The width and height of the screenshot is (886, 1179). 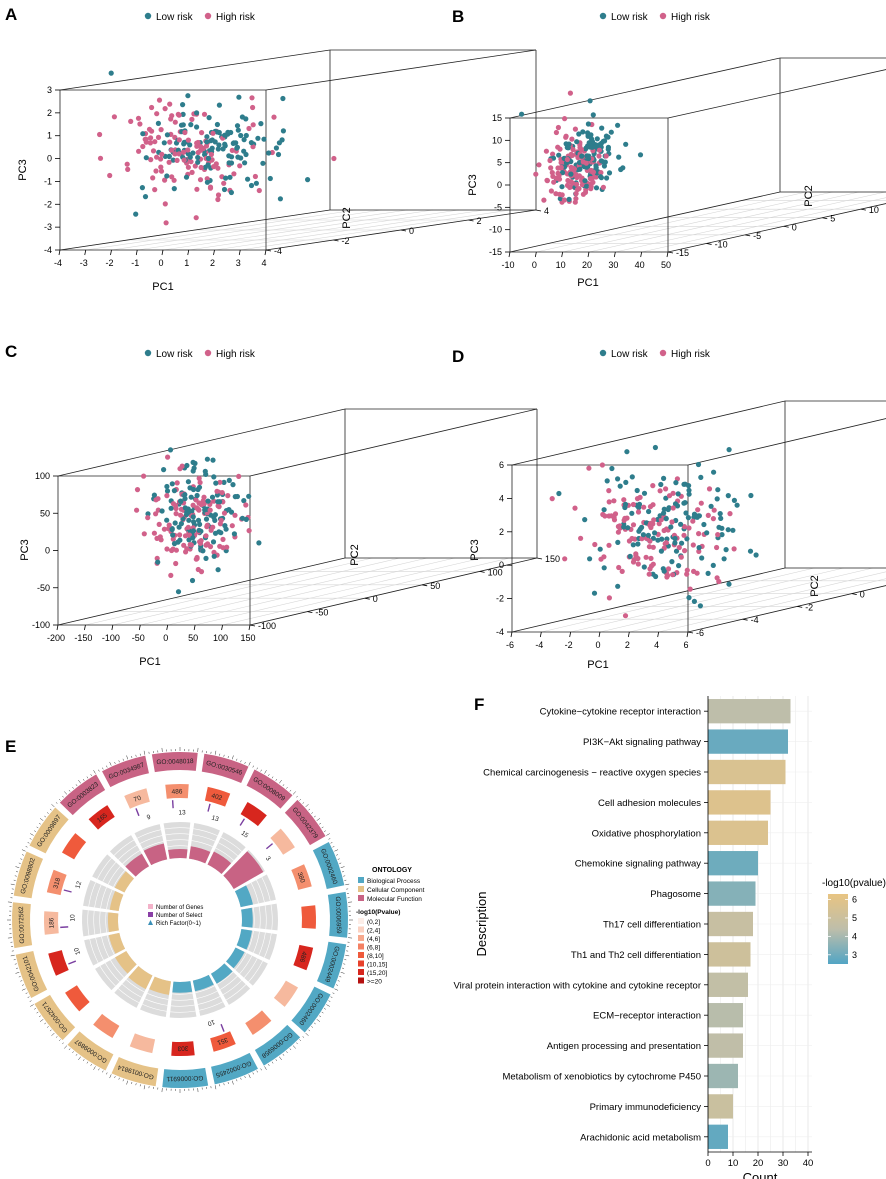 What do you see at coordinates (658, 634) in the screenshot?
I see `x-tick` at bounding box center [658, 634].